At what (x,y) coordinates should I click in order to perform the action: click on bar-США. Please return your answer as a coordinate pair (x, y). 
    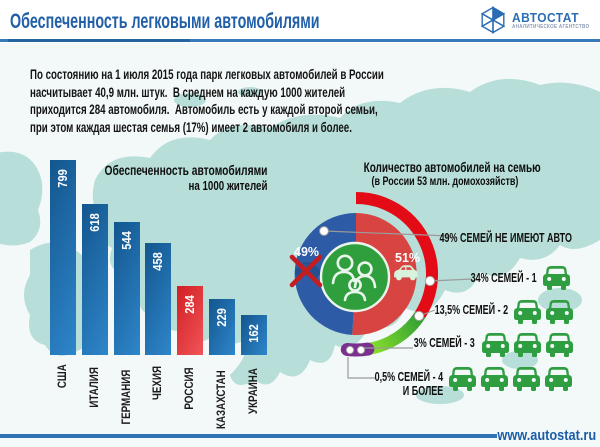
    Looking at the image, I should click on (63, 257).